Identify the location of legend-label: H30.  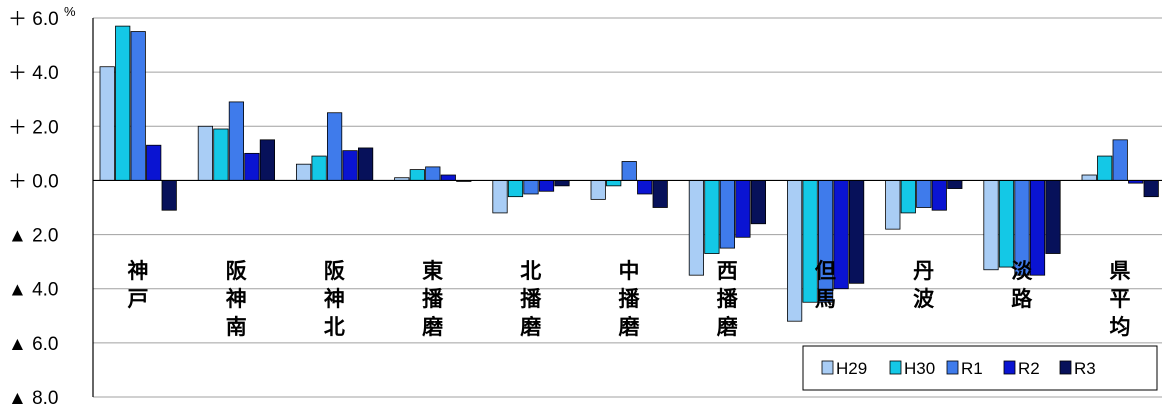
(919, 368).